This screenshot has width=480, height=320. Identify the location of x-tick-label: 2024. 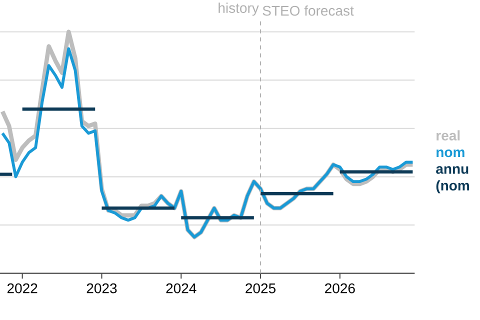
(181, 288).